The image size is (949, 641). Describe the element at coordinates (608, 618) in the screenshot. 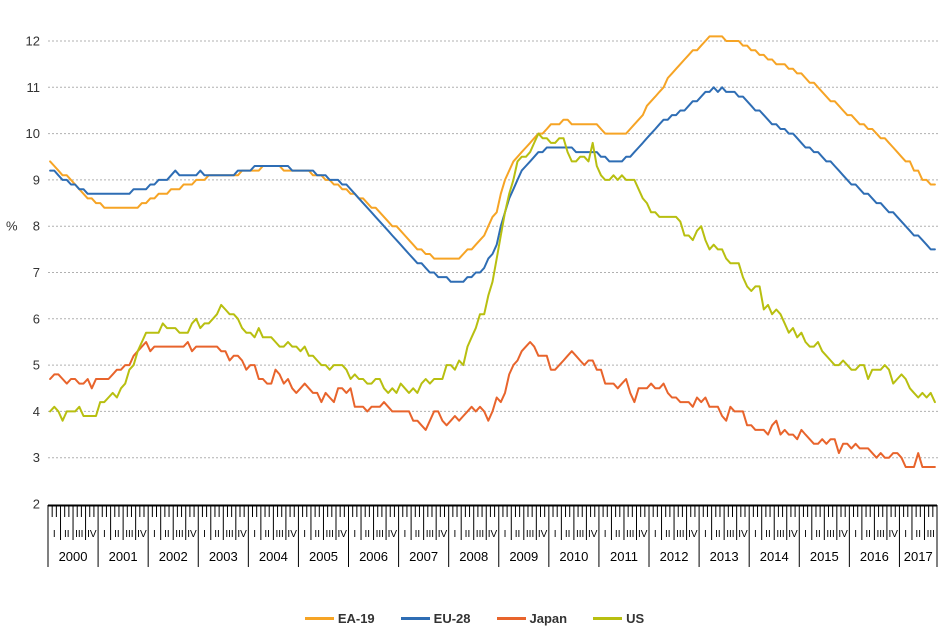

I see `legend-swatch-us` at that location.